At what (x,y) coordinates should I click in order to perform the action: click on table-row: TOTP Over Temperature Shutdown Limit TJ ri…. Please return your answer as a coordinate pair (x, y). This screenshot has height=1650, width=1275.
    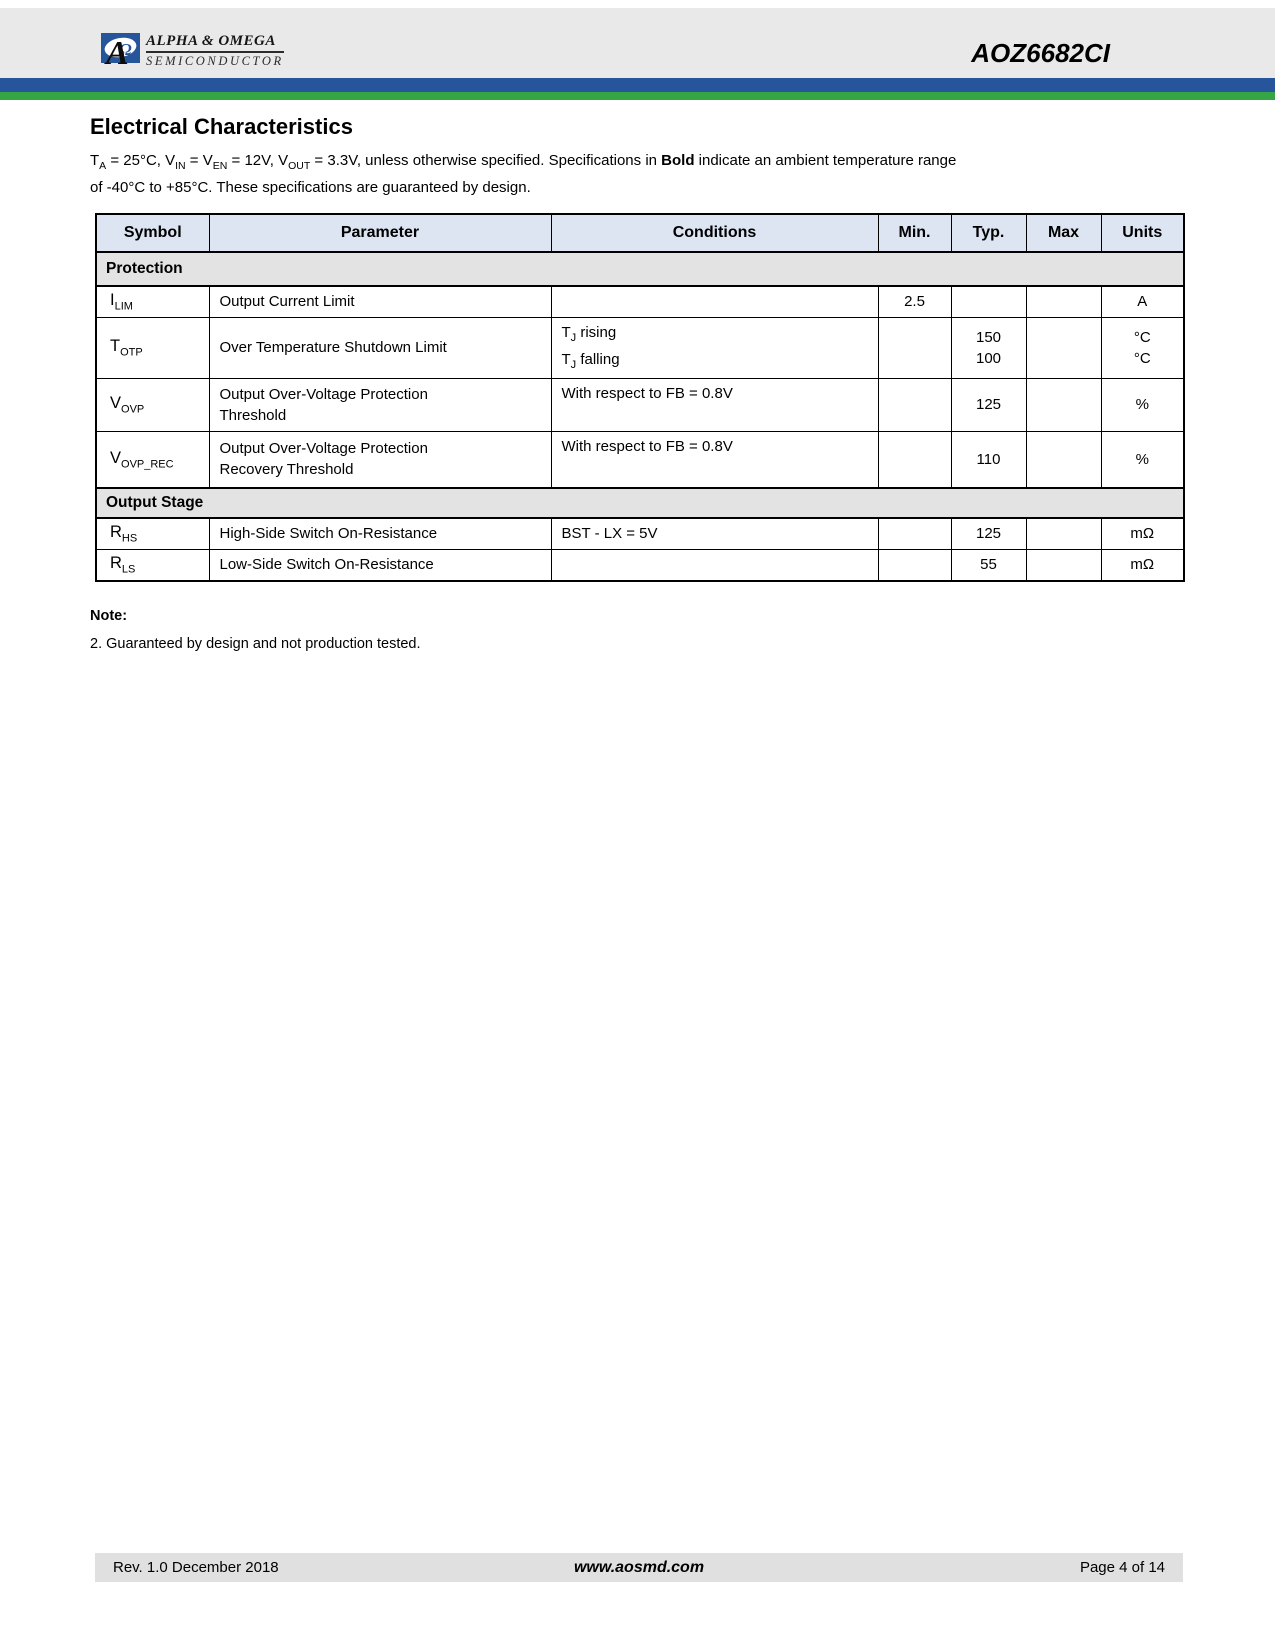
    Looking at the image, I should click on (640, 347).